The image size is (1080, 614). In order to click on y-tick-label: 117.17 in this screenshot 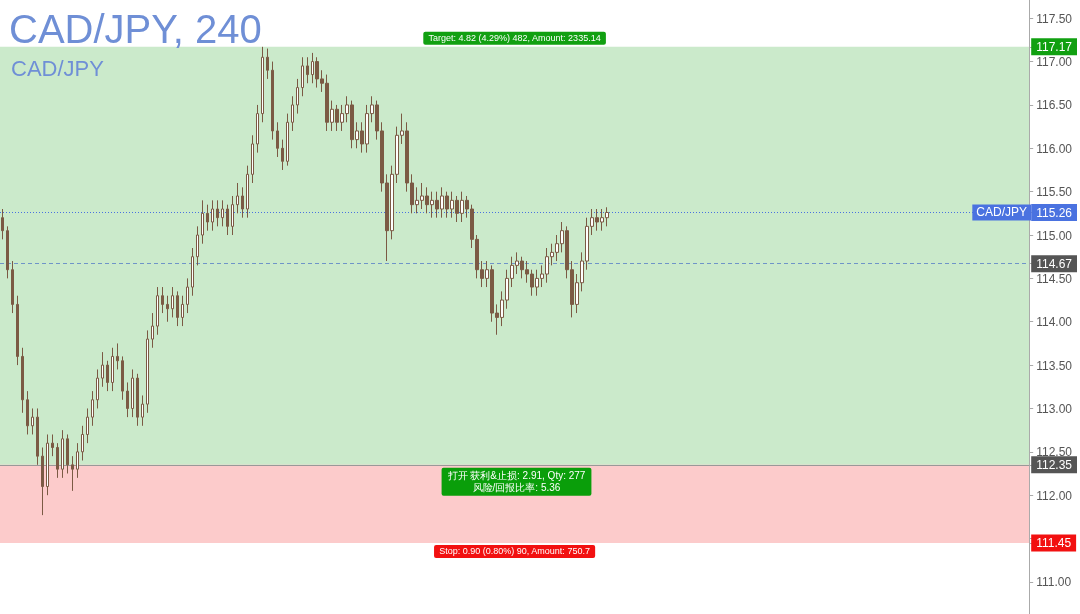, I will do `click(1054, 47)`.